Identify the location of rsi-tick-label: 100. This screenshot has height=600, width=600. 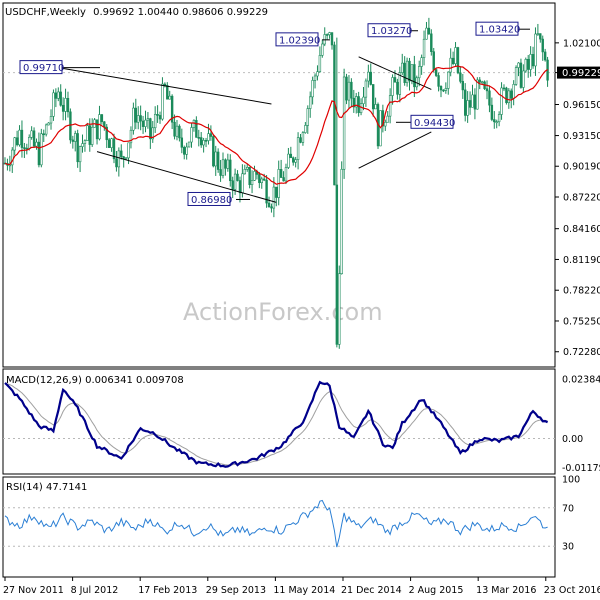
(571, 480).